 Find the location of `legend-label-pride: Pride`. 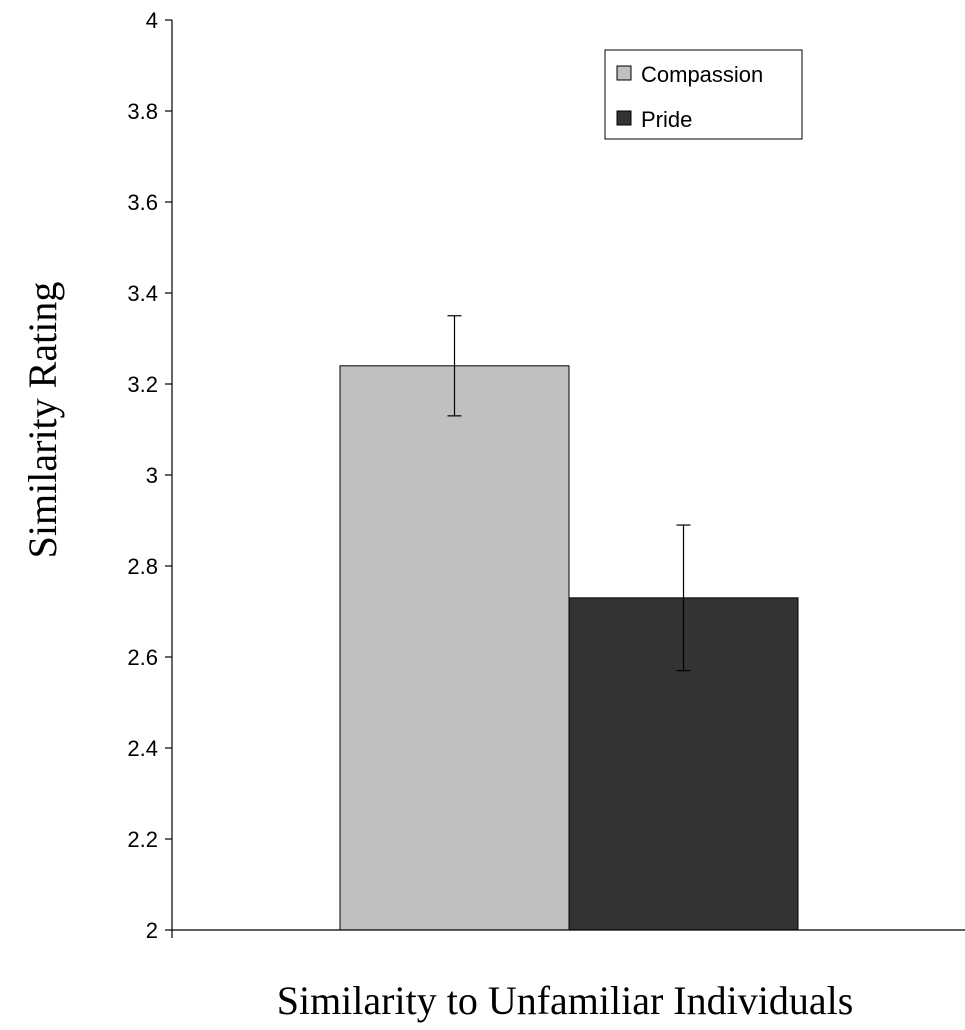

legend-label-pride: Pride is located at coordinates (666, 119).